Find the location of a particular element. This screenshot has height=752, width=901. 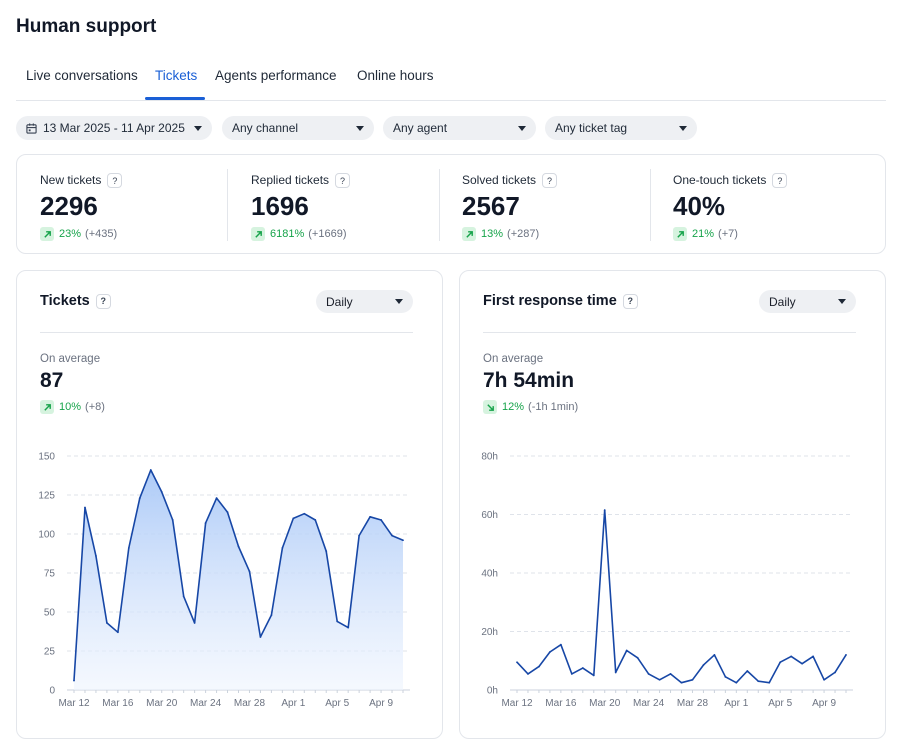

channel-filter: Any channel is located at coordinates (298, 128).